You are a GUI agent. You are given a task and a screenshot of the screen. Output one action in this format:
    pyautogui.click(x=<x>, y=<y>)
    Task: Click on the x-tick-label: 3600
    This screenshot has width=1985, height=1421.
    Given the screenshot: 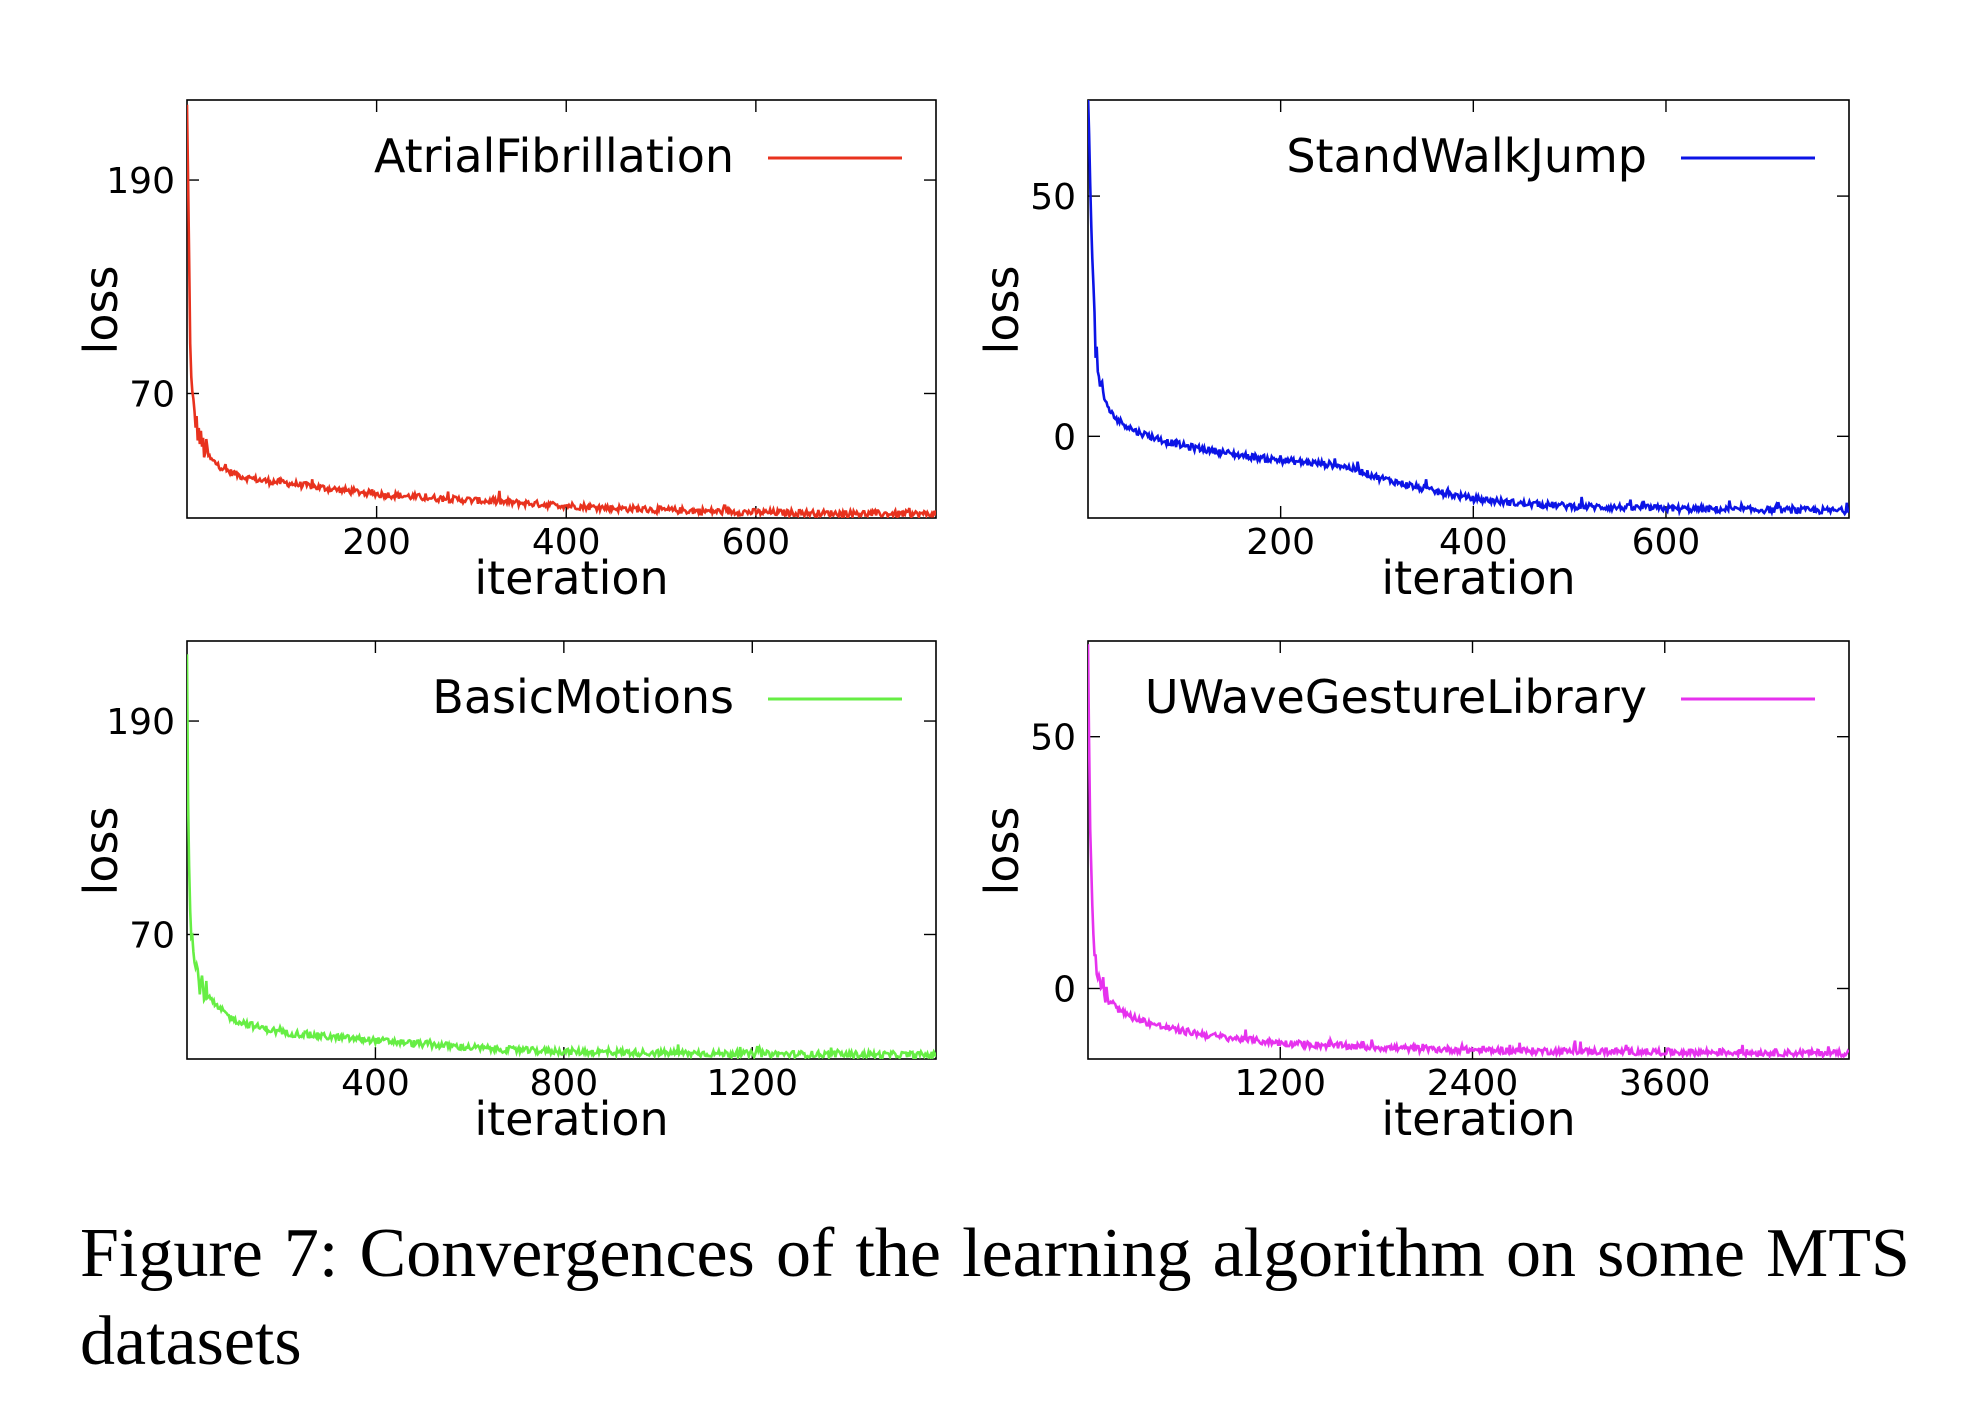 What is the action you would take?
    pyautogui.click(x=1665, y=1083)
    